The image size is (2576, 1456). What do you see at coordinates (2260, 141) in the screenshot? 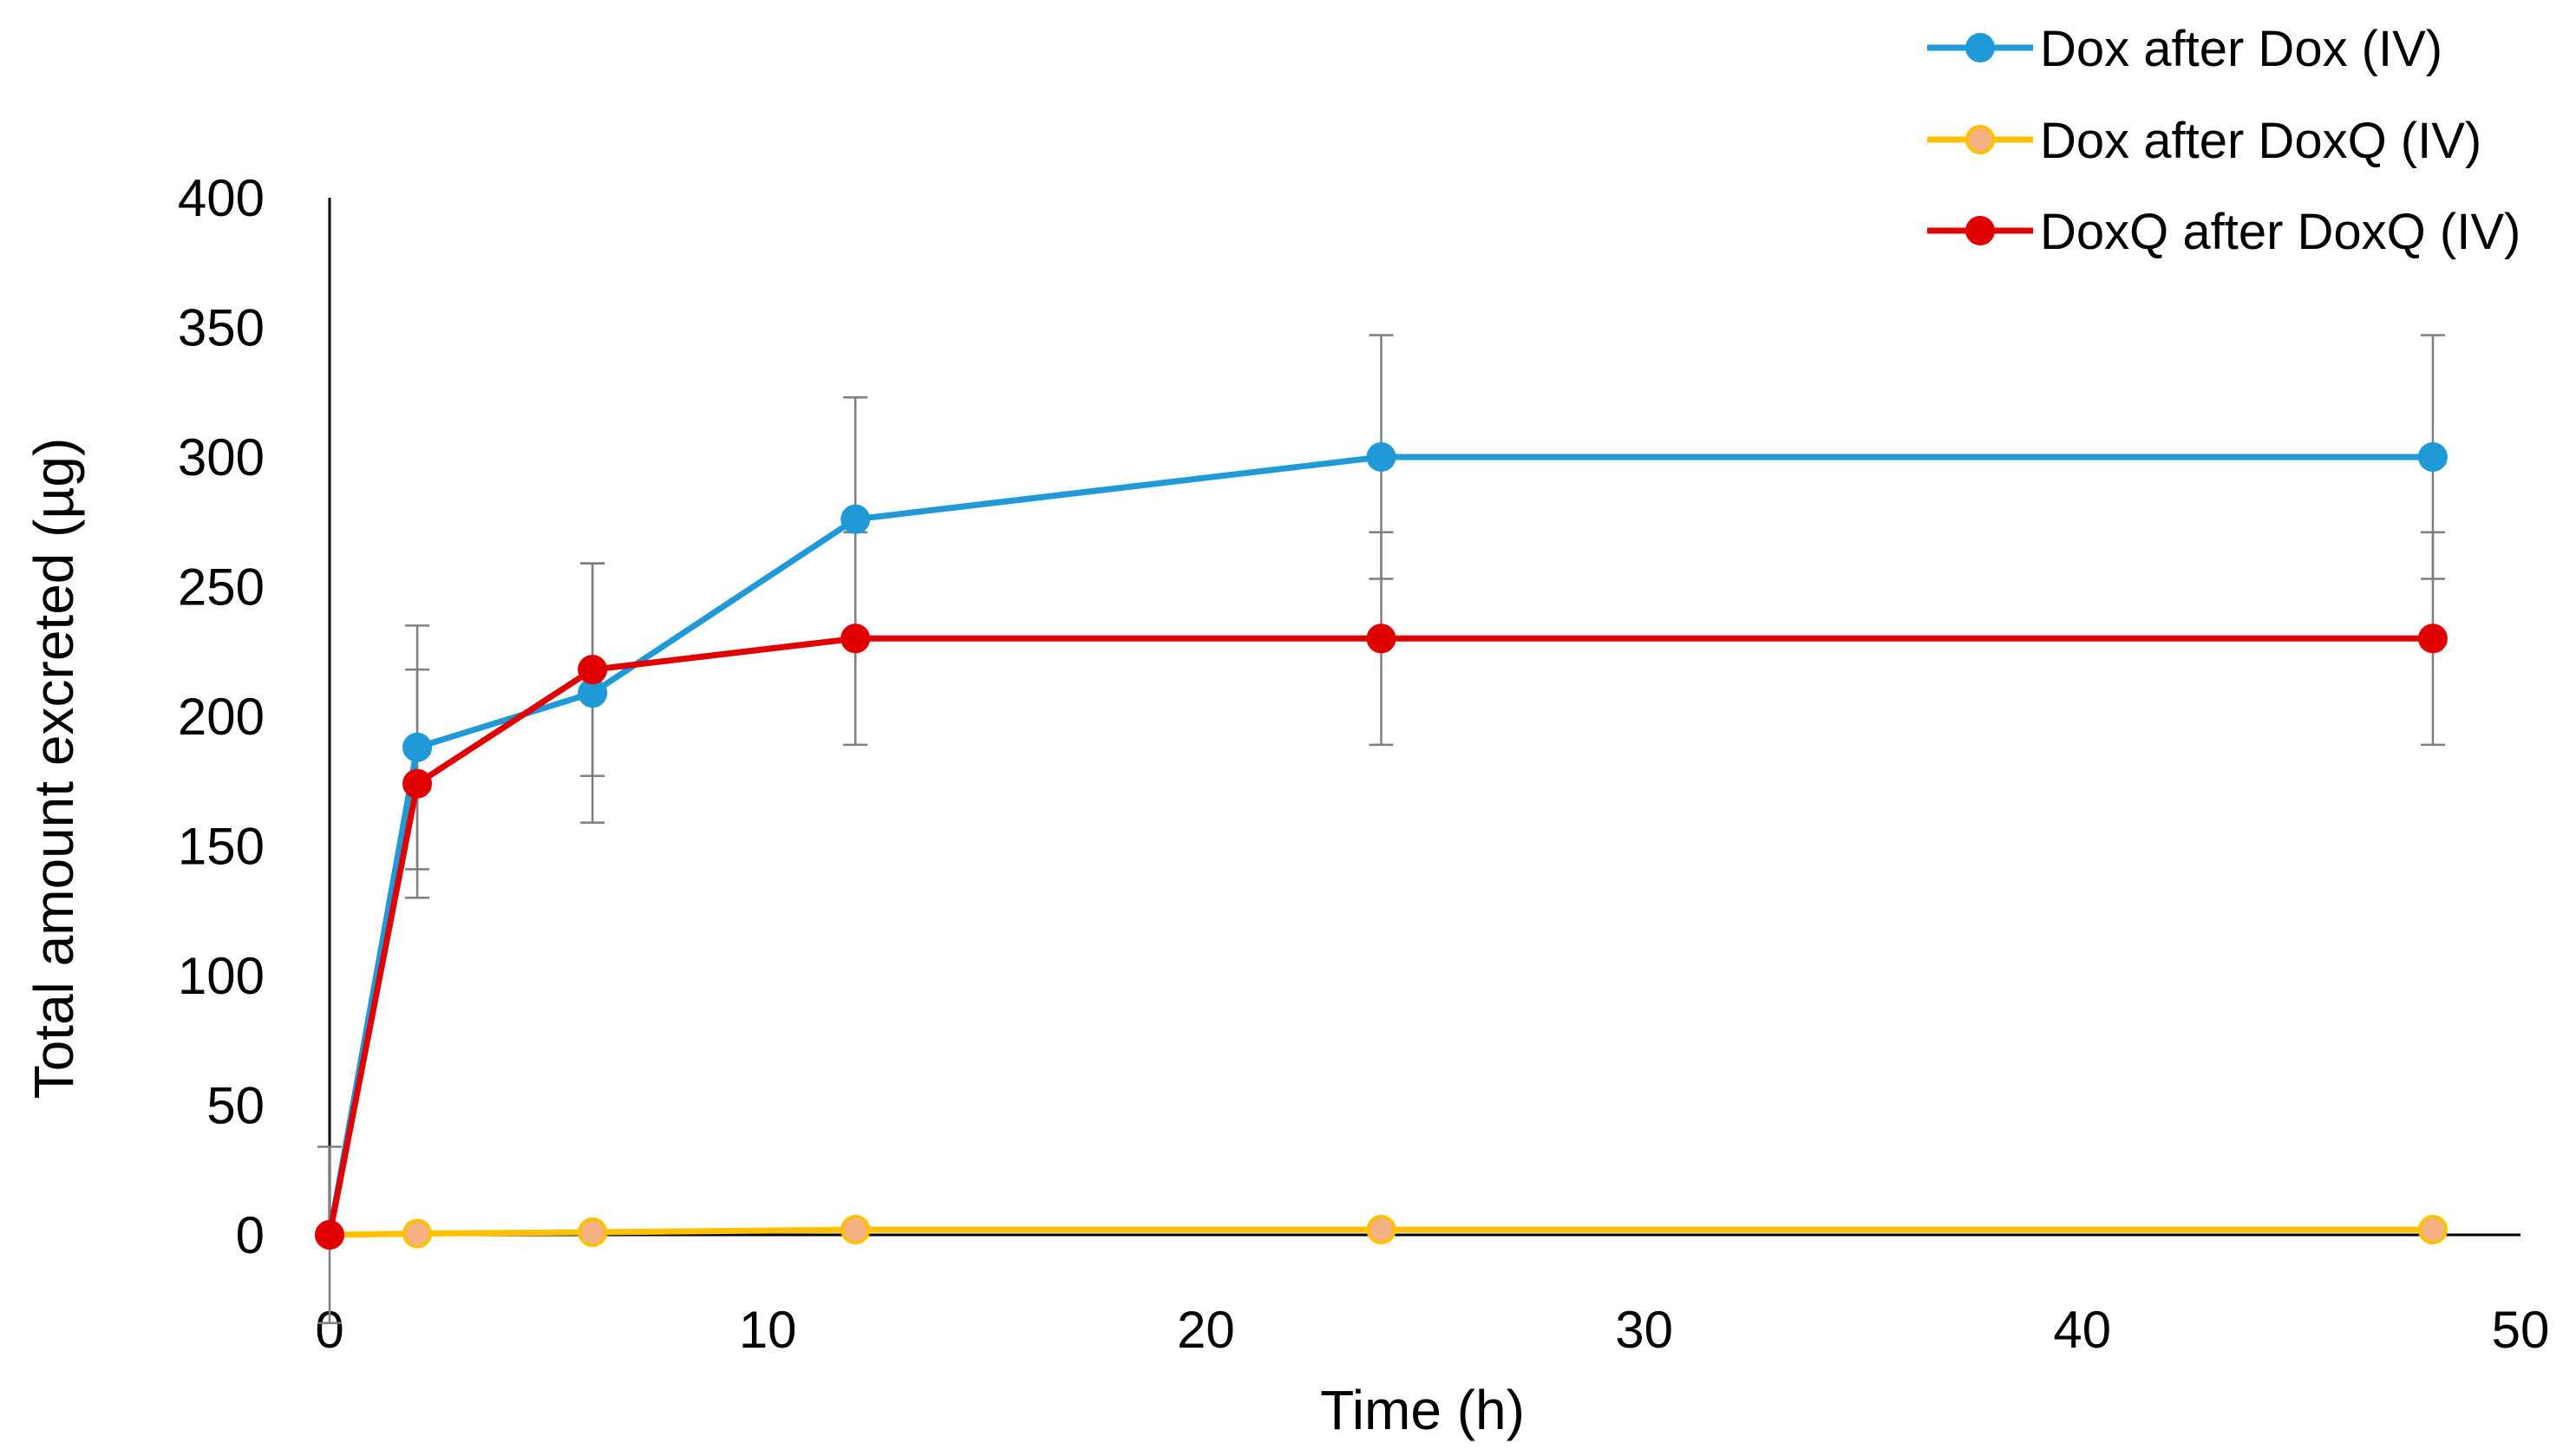
I see `legend-label: Dox after DoxQ (IV)` at bounding box center [2260, 141].